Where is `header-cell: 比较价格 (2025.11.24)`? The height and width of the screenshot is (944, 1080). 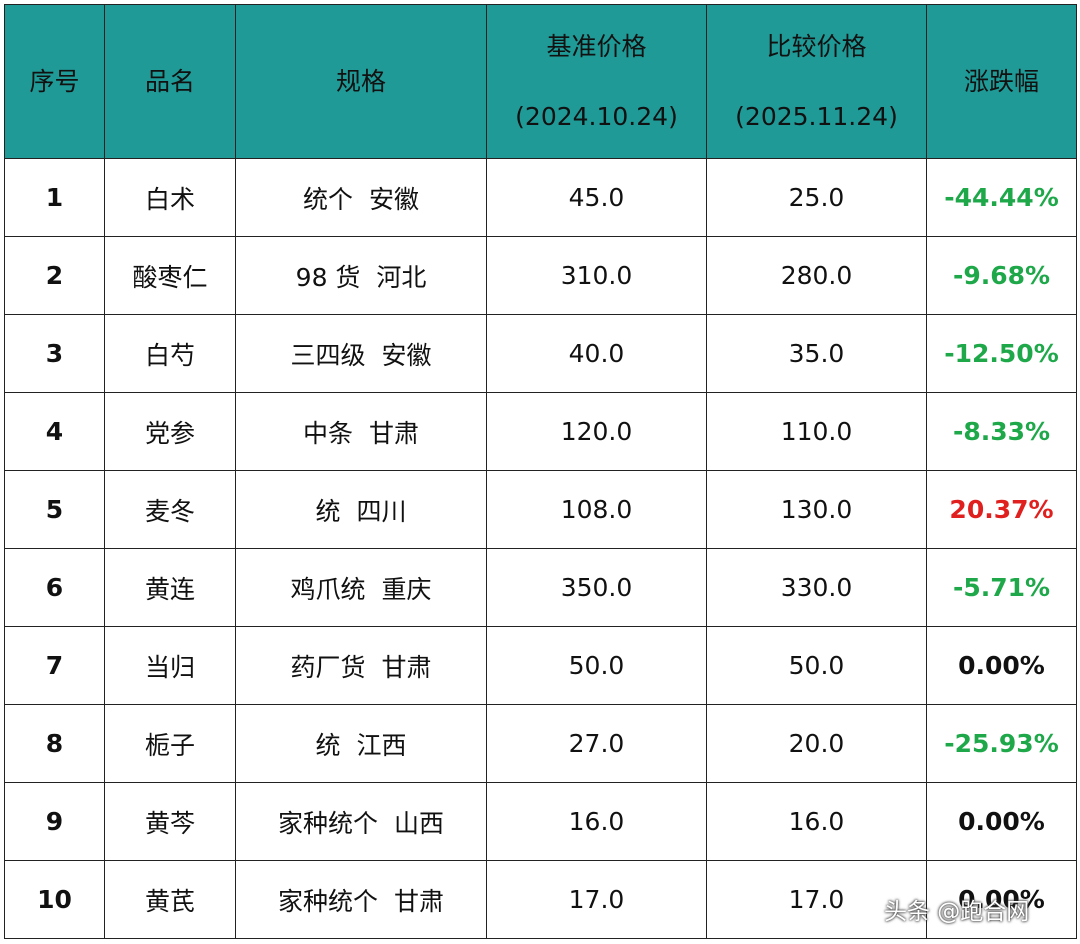
header-cell: 比较价格 (2025.11.24) is located at coordinates (816, 81).